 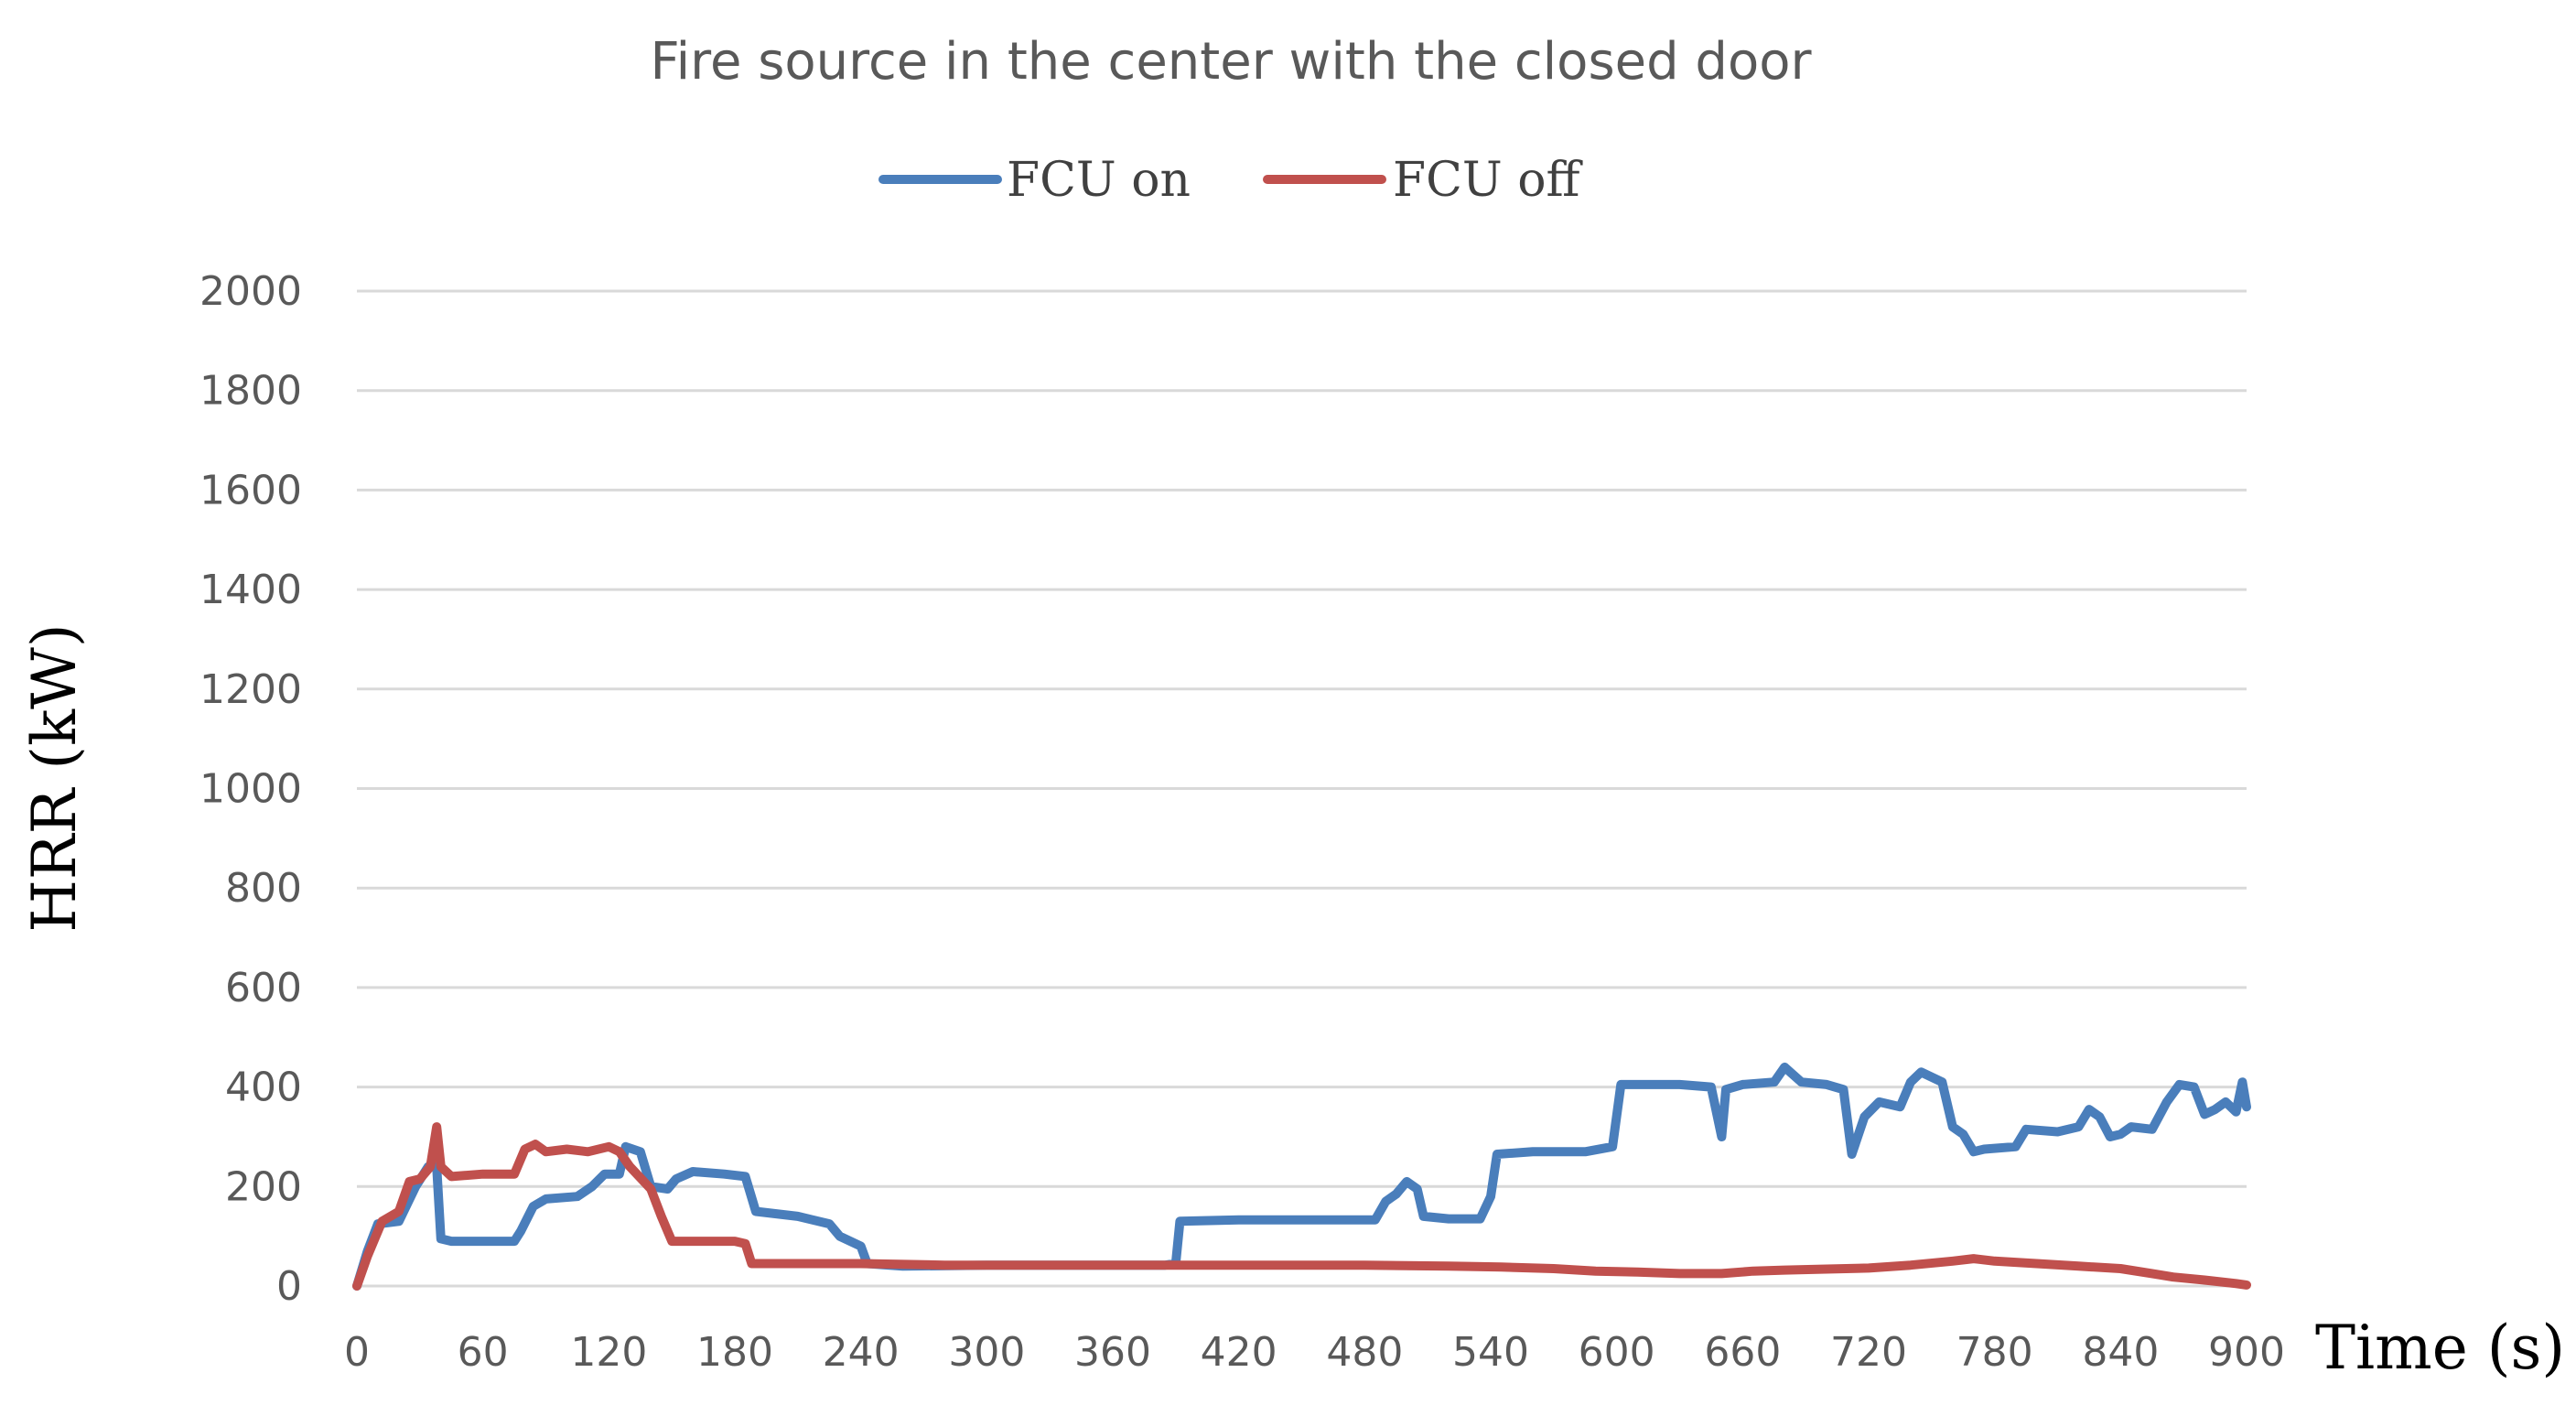 I want to click on y-axis-label: HRR (kW), so click(x=54, y=777).